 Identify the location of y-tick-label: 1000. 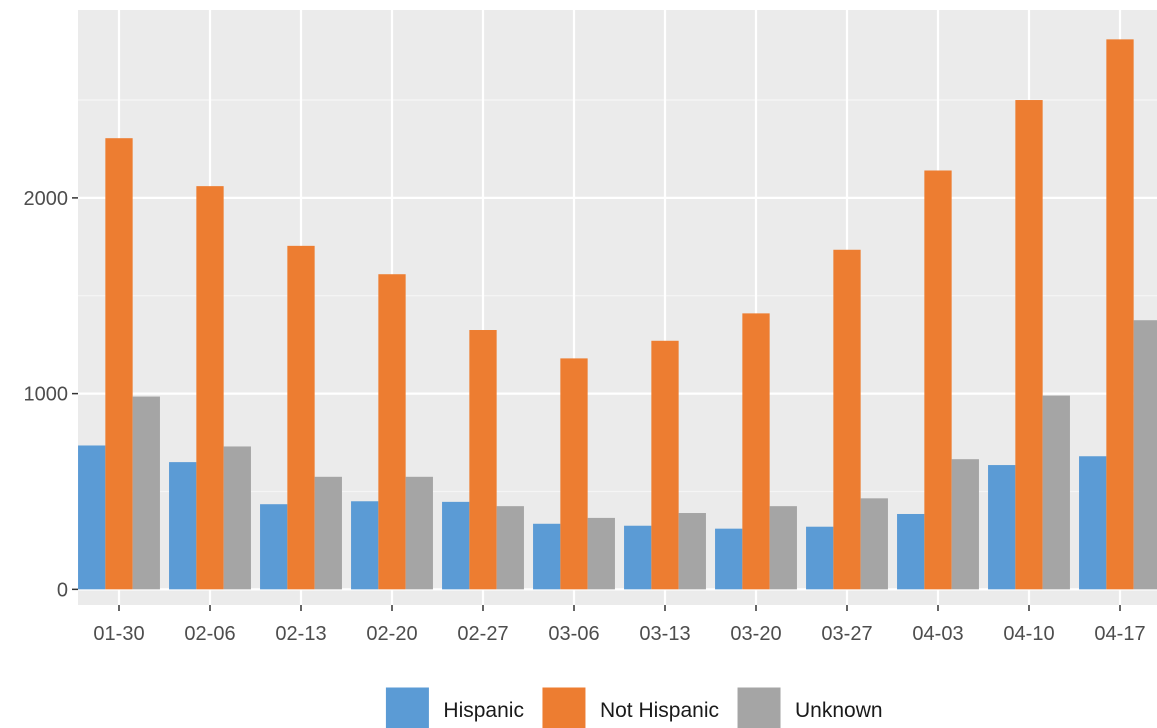
(46, 395).